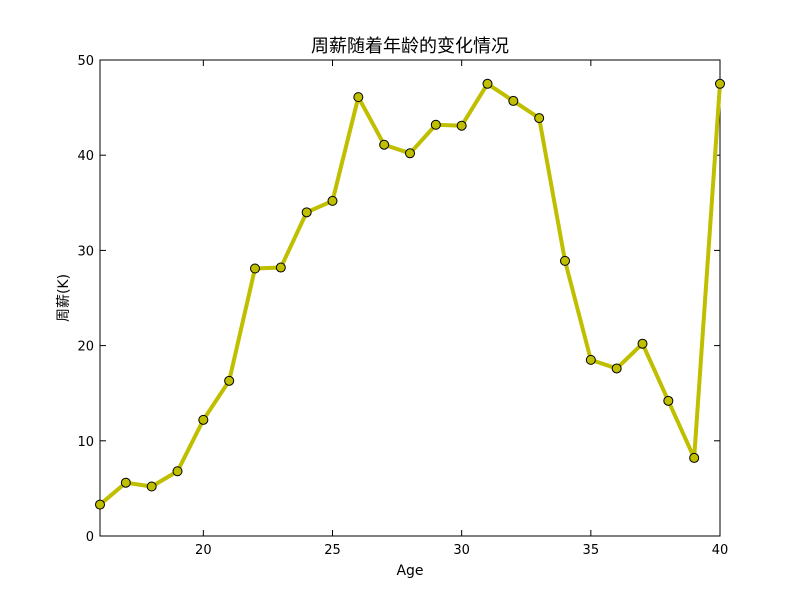 Image resolution: width=800 pixels, height=596 pixels. What do you see at coordinates (461, 550) in the screenshot?
I see `x-tick-label: 30` at bounding box center [461, 550].